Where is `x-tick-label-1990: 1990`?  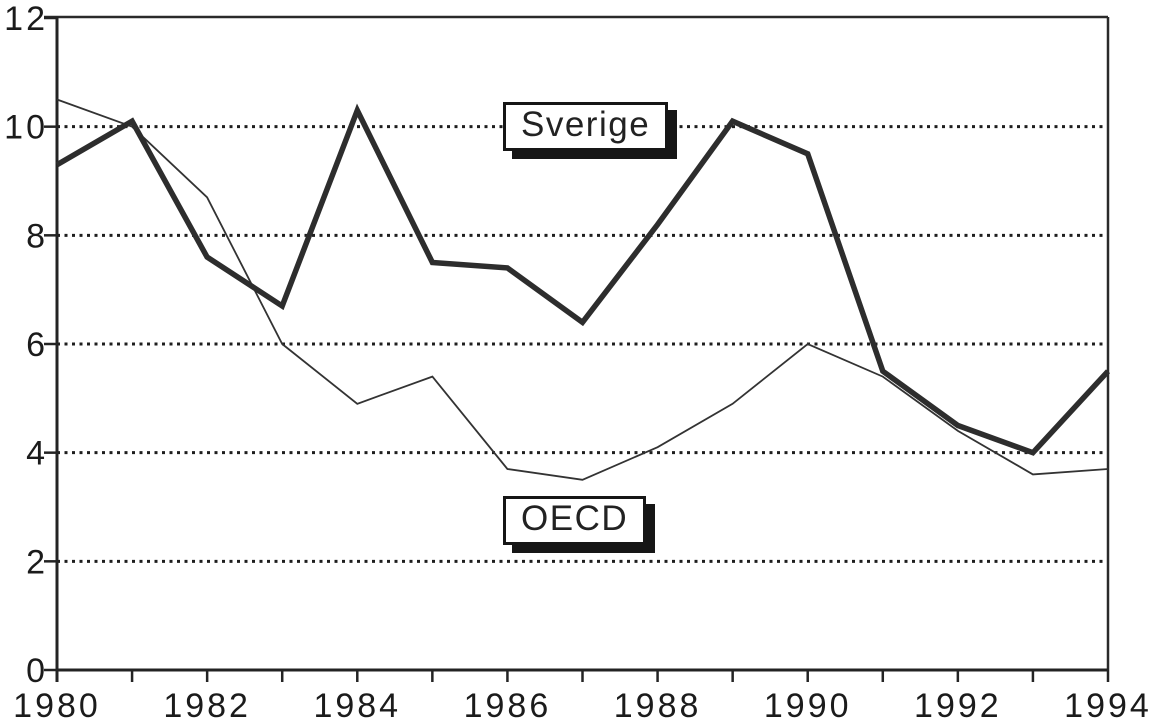 x-tick-label-1990: 1990 is located at coordinates (808, 705).